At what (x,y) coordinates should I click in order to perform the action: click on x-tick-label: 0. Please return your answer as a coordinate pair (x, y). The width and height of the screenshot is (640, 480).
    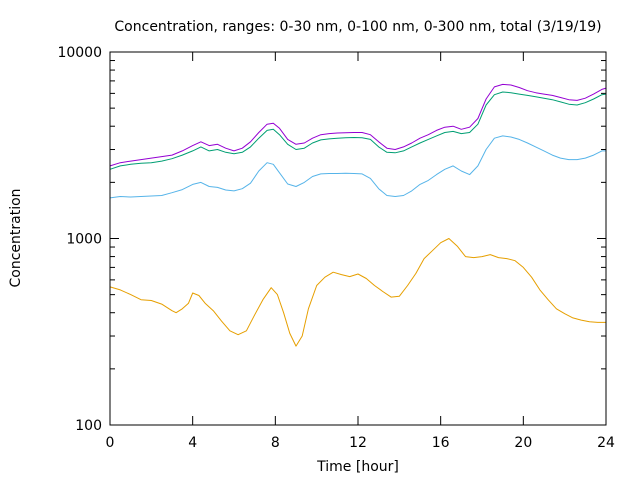
    Looking at the image, I should click on (110, 443).